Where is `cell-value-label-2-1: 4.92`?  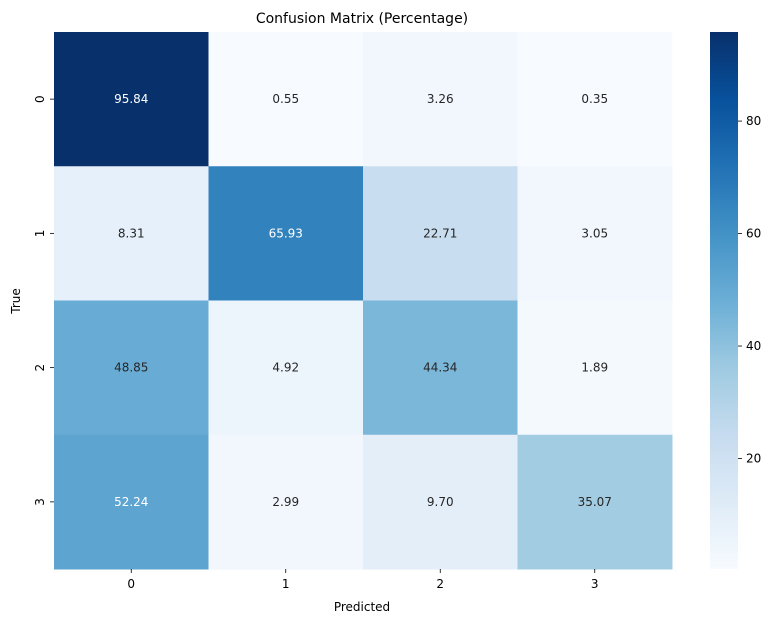
cell-value-label-2-1: 4.92 is located at coordinates (285, 368).